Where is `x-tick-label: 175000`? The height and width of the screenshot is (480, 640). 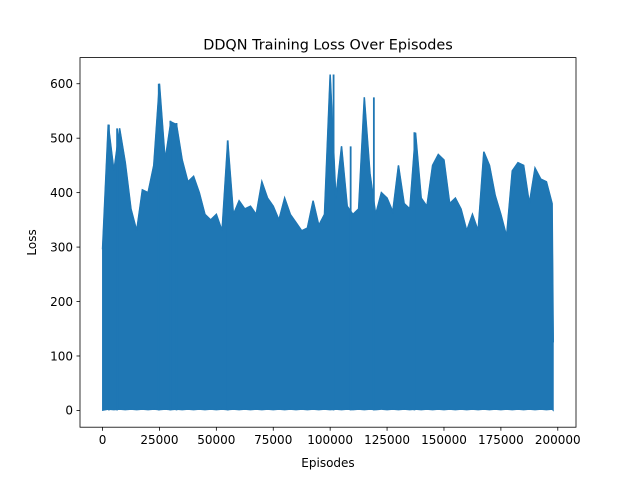
x-tick-label: 175000 is located at coordinates (501, 440).